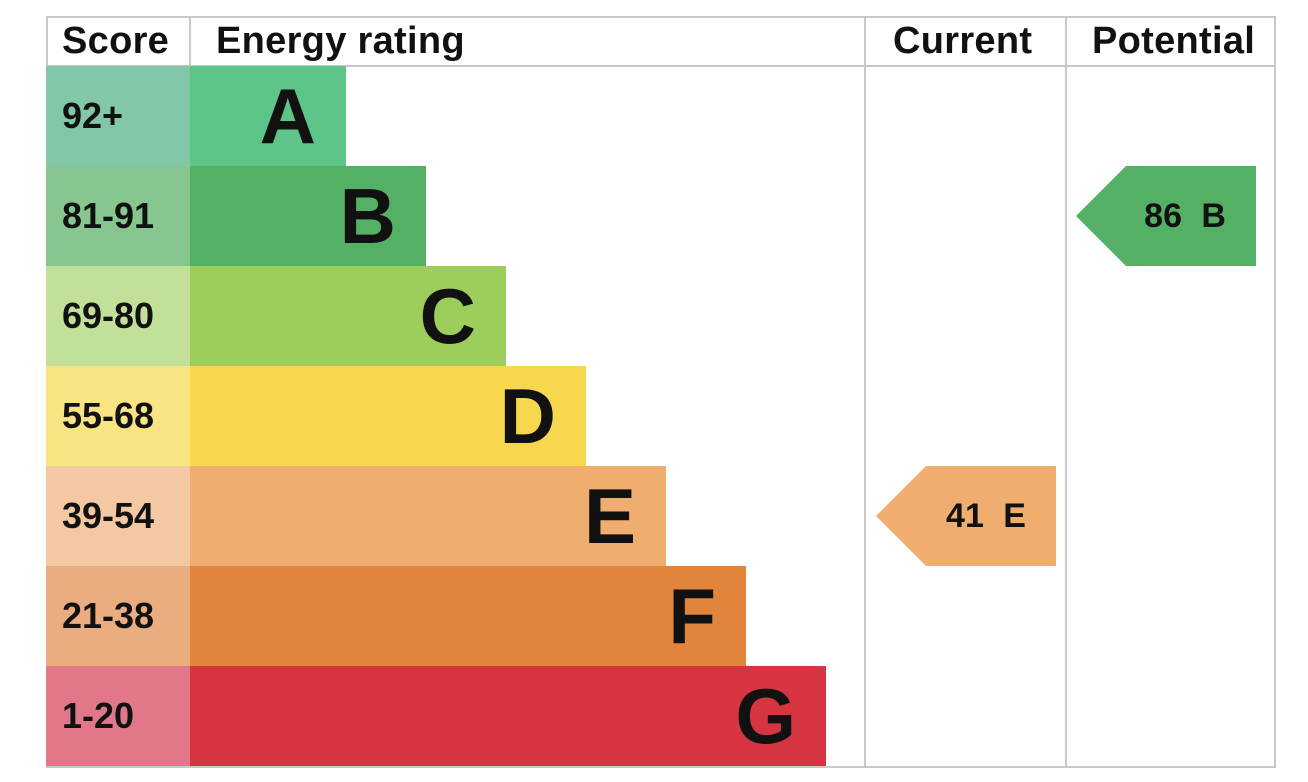 Image resolution: width=1308 pixels, height=782 pixels. I want to click on rating-bar-e: E, so click(428, 516).